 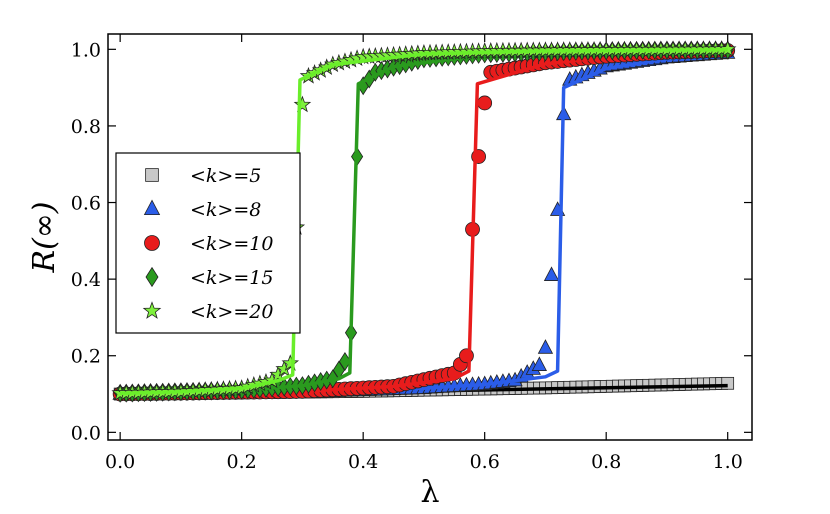 What do you see at coordinates (86, 50) in the screenshot?
I see `y-tick-label: 1.0` at bounding box center [86, 50].